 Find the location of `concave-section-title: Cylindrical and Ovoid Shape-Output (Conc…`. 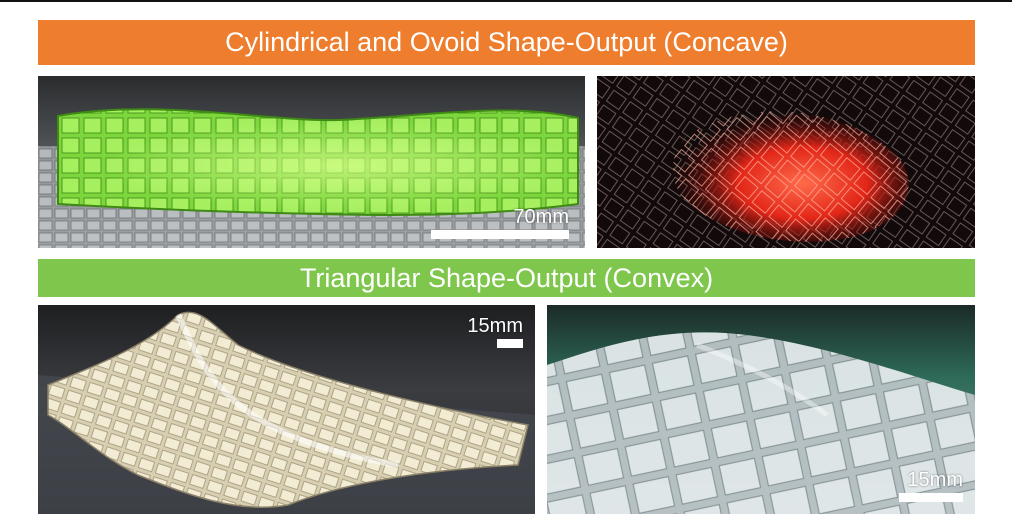

concave-section-title: Cylindrical and Ovoid Shape-Output (Conc… is located at coordinates (506, 42).